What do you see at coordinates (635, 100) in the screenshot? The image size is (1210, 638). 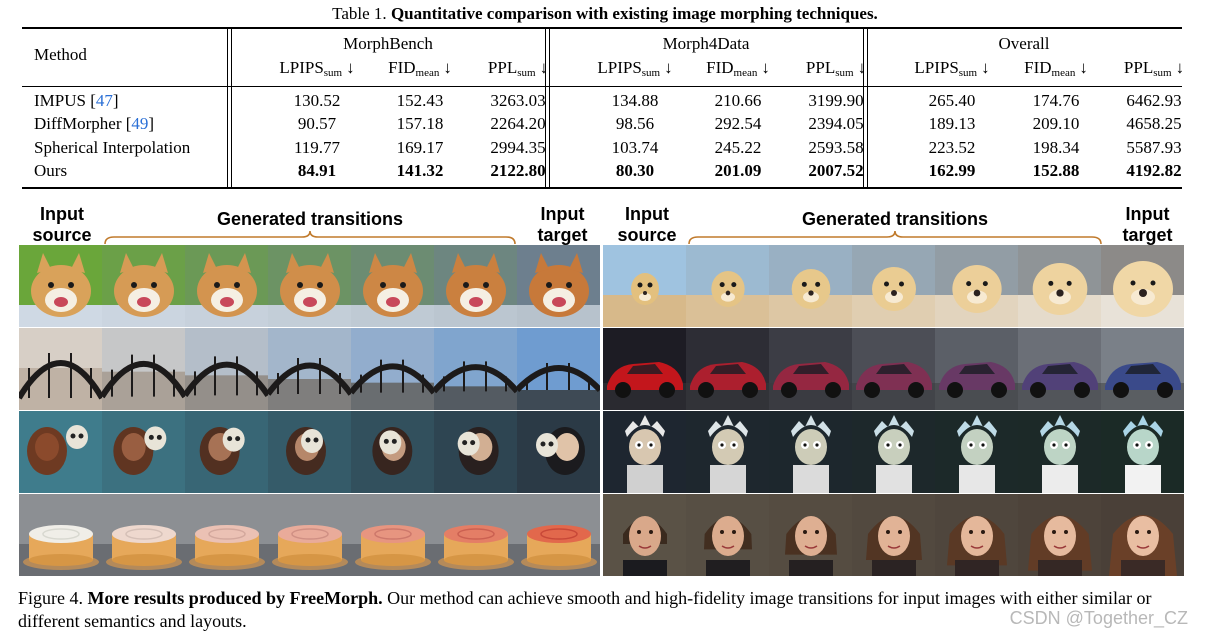 I see `table-value: 134.88` at bounding box center [635, 100].